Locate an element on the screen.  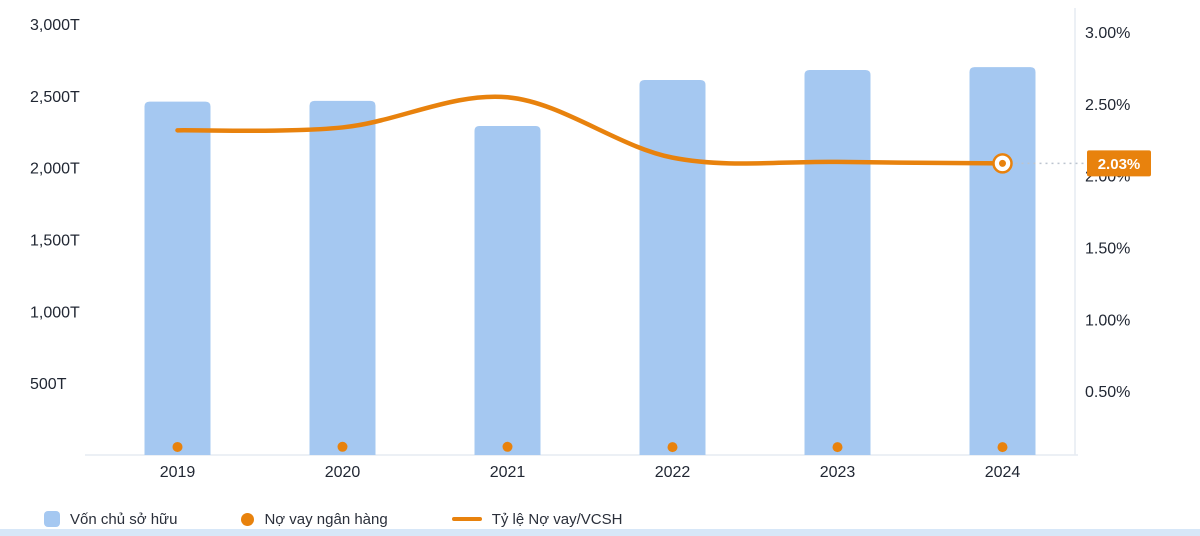
left-axis-tick: 2,500T is located at coordinates (55, 97).